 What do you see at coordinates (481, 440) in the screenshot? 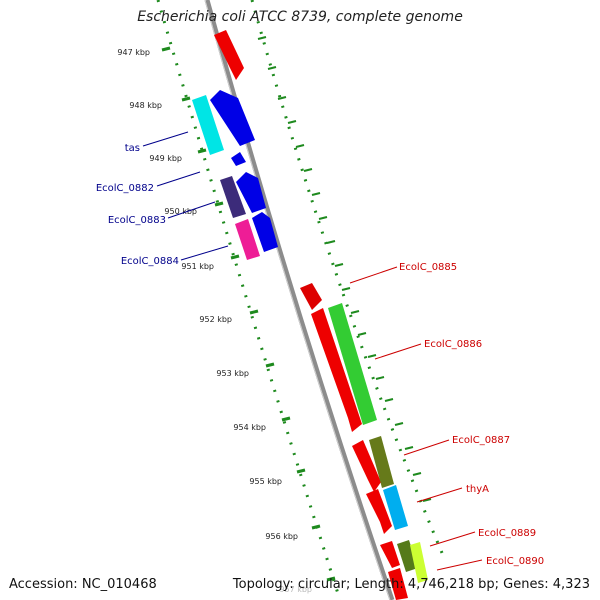
I see `gene-label-ecolc-0887: EcolC_0887` at bounding box center [481, 440].